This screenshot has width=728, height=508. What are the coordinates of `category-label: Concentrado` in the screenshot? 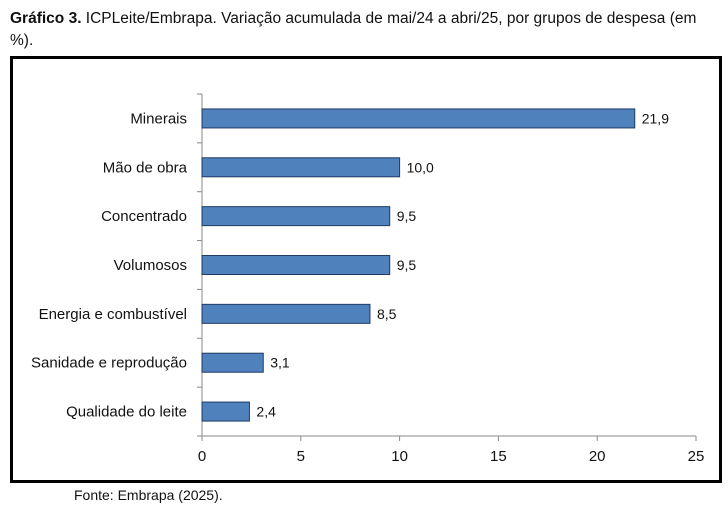 It's located at (144, 216).